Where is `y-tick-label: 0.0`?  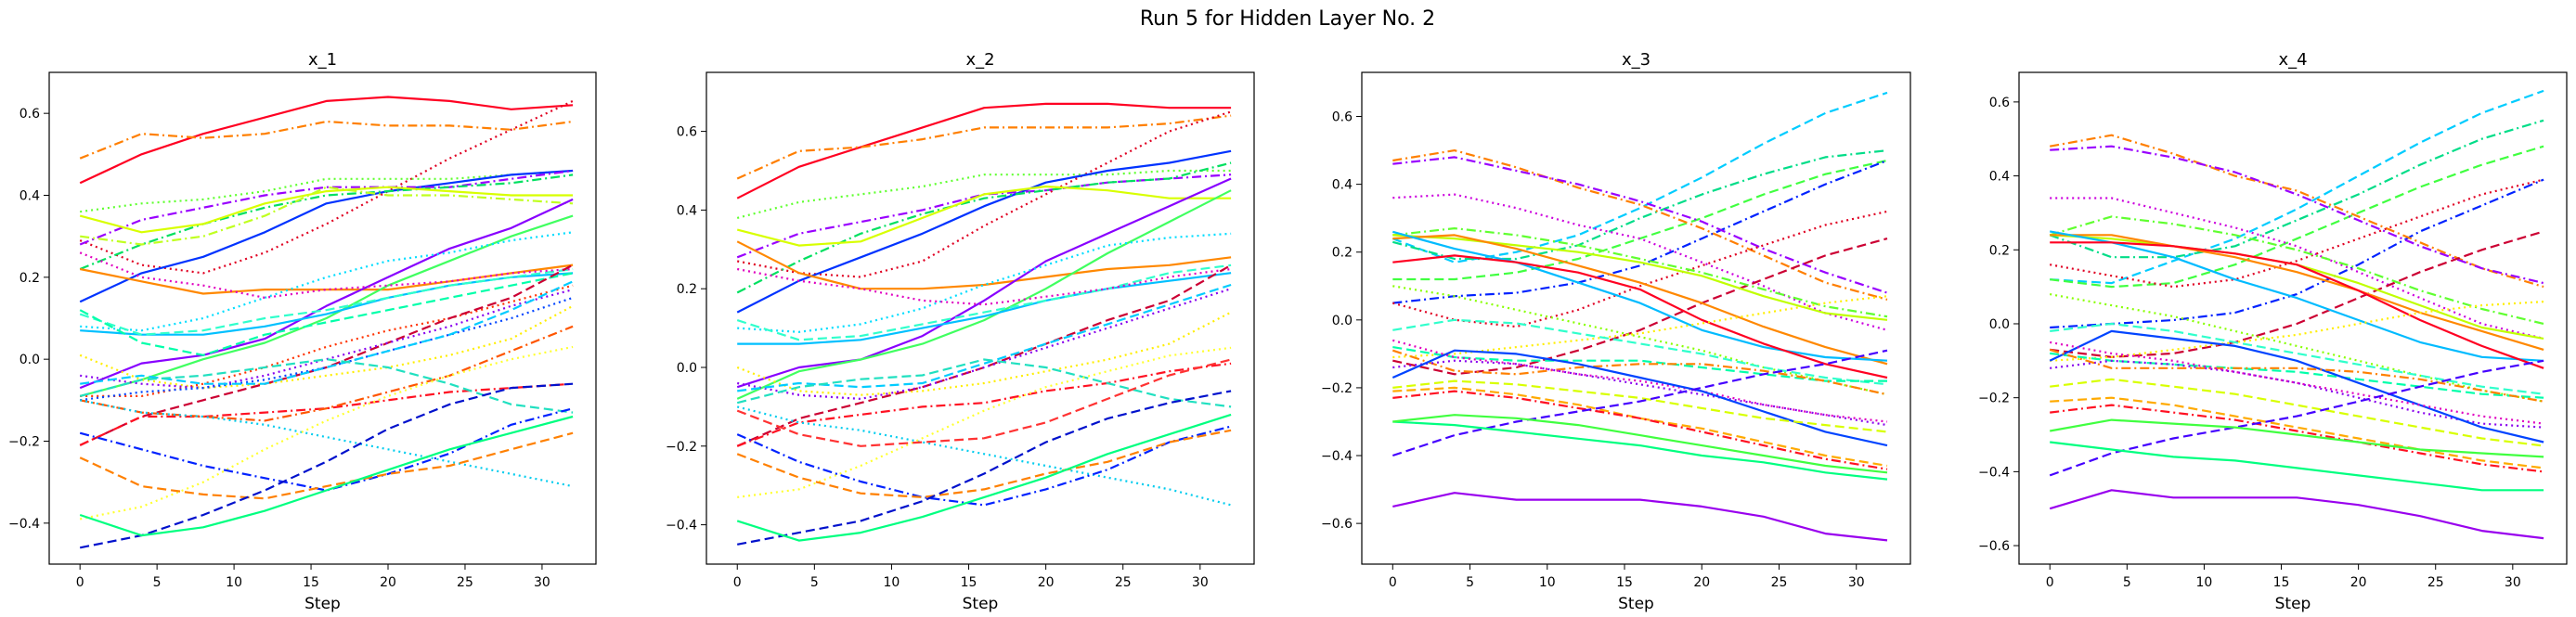 y-tick-label: 0.0 is located at coordinates (29, 360).